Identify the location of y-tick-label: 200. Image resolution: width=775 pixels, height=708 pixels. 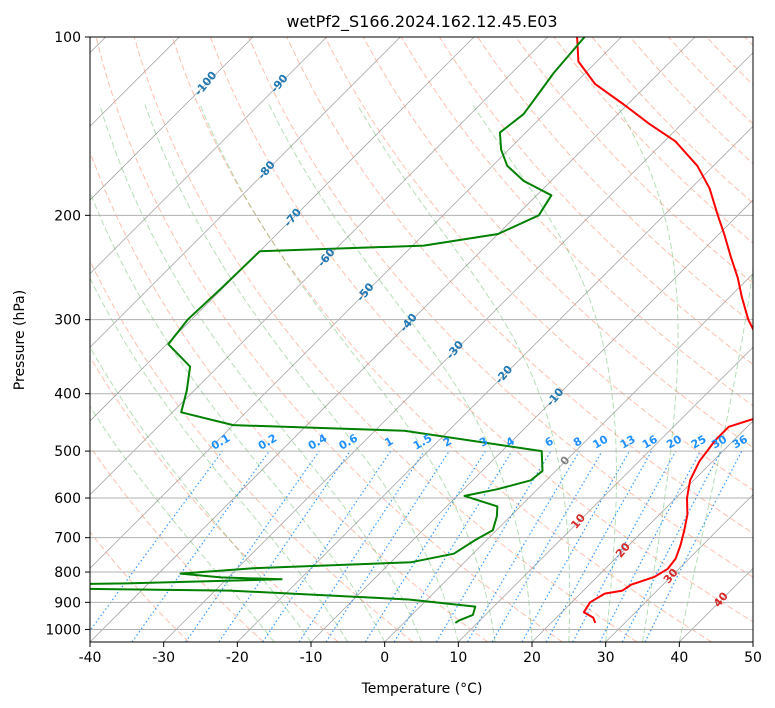
(67, 216).